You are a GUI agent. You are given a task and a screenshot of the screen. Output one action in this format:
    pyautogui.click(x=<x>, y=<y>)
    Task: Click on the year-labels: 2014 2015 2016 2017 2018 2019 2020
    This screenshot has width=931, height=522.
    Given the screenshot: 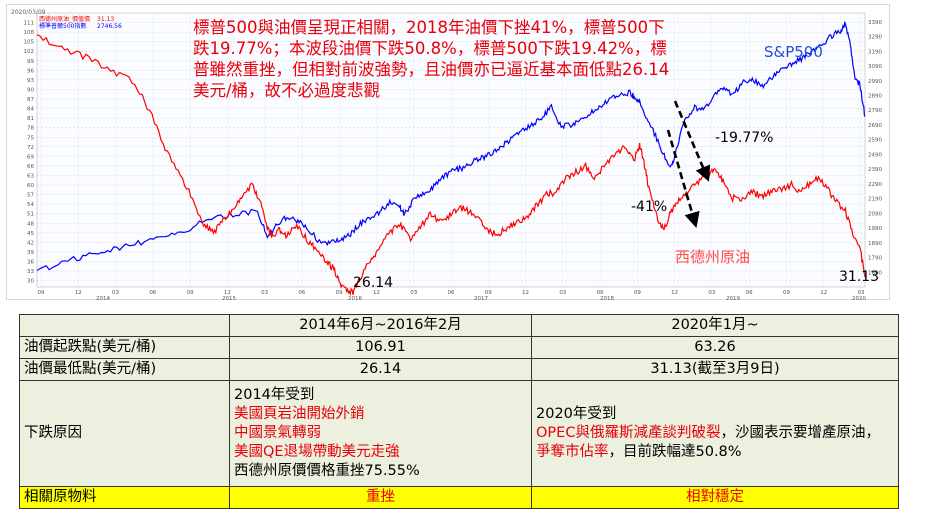 What is the action you would take?
    pyautogui.click(x=481, y=298)
    